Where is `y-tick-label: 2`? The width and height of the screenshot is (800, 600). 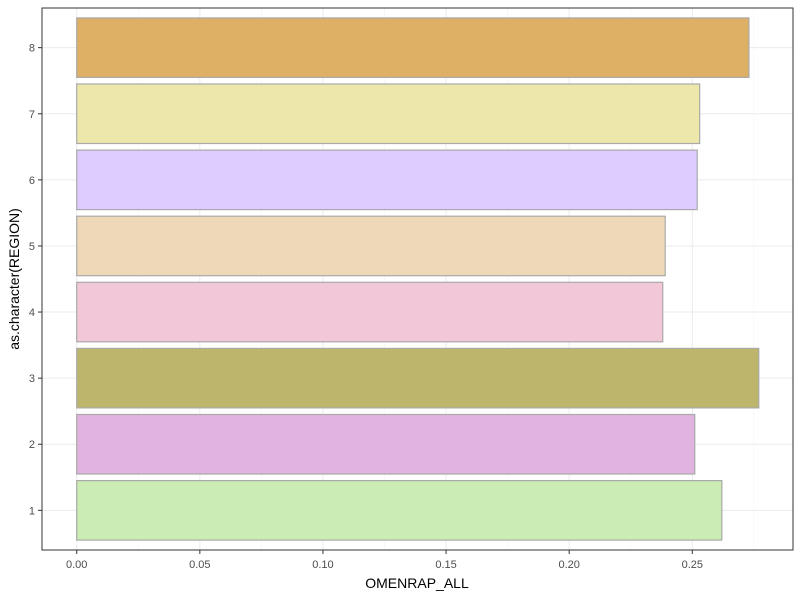
y-tick-label: 2 is located at coordinates (32, 445).